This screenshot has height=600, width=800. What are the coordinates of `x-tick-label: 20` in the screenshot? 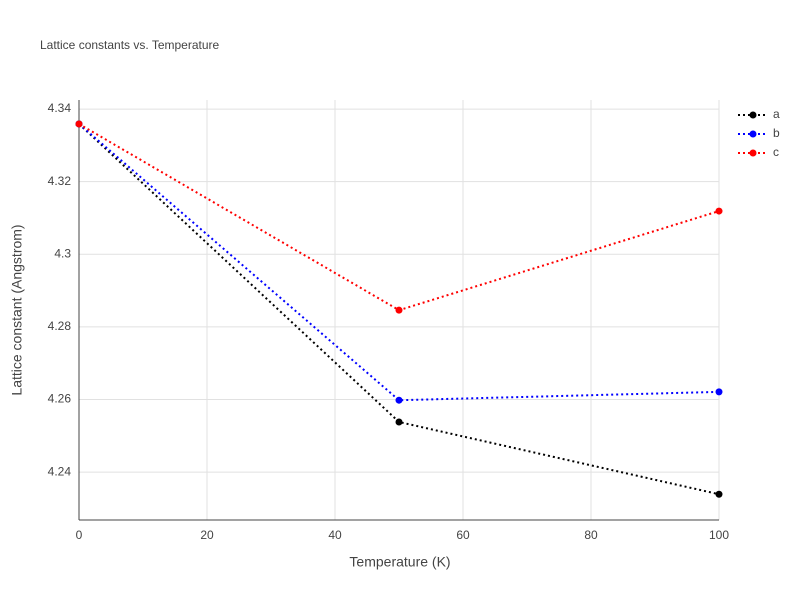 It's located at (207, 535).